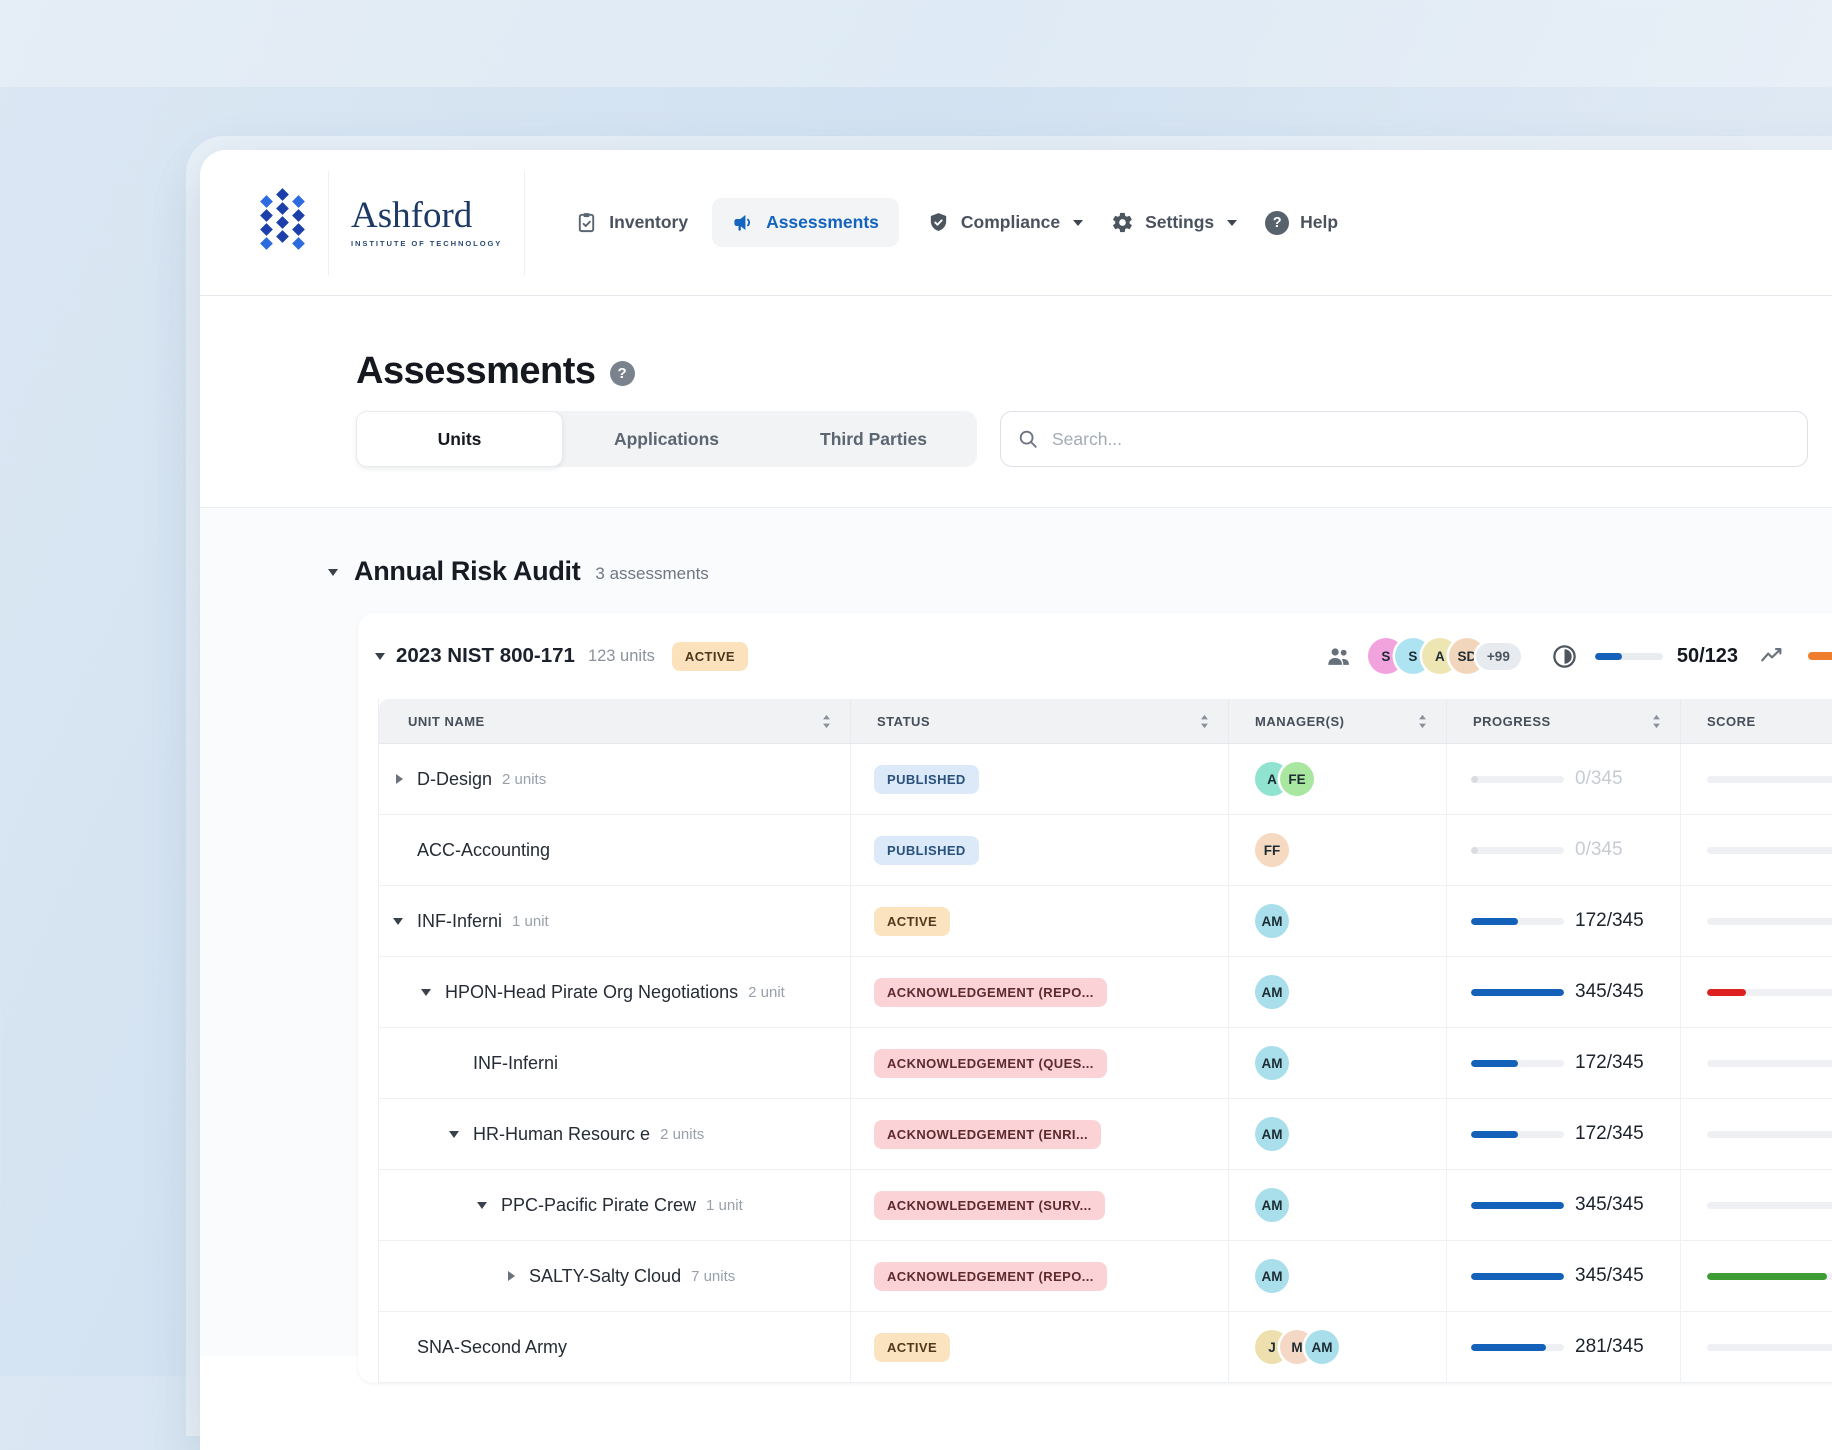  What do you see at coordinates (1599, 849) in the screenshot?
I see `progress-value: 0/345` at bounding box center [1599, 849].